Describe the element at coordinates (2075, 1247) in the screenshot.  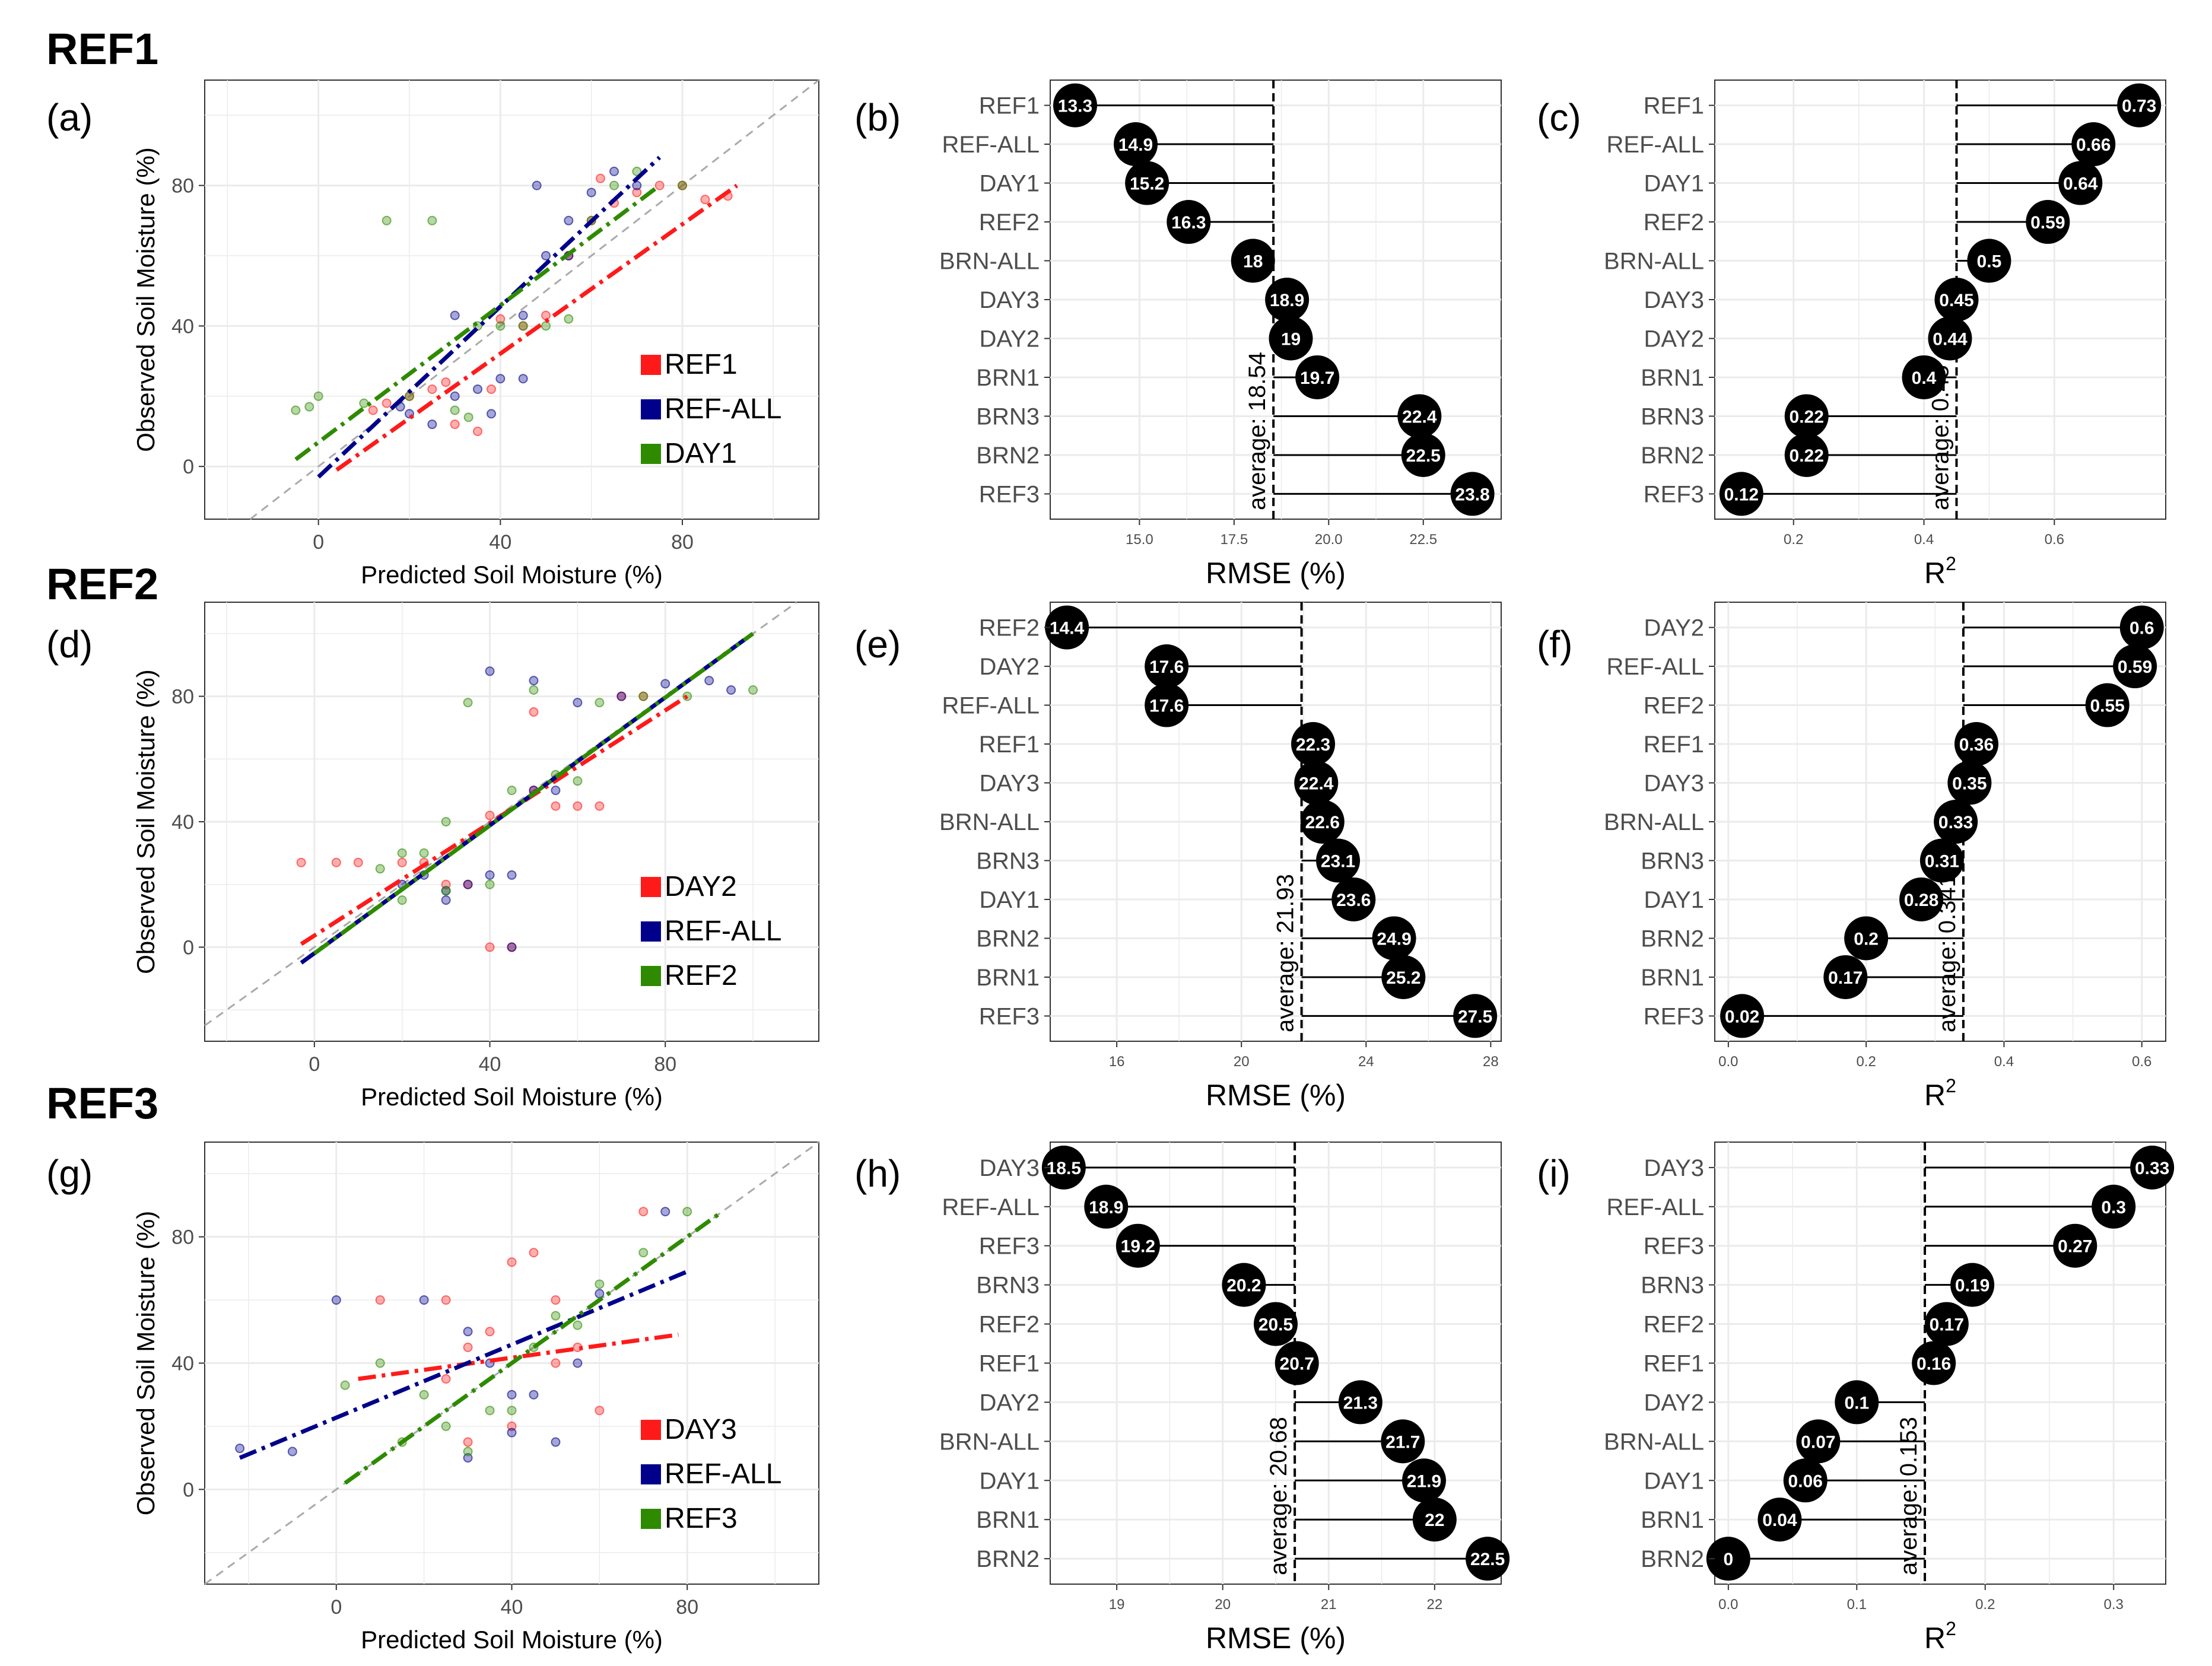
I see `data-label: 0.27` at that location.